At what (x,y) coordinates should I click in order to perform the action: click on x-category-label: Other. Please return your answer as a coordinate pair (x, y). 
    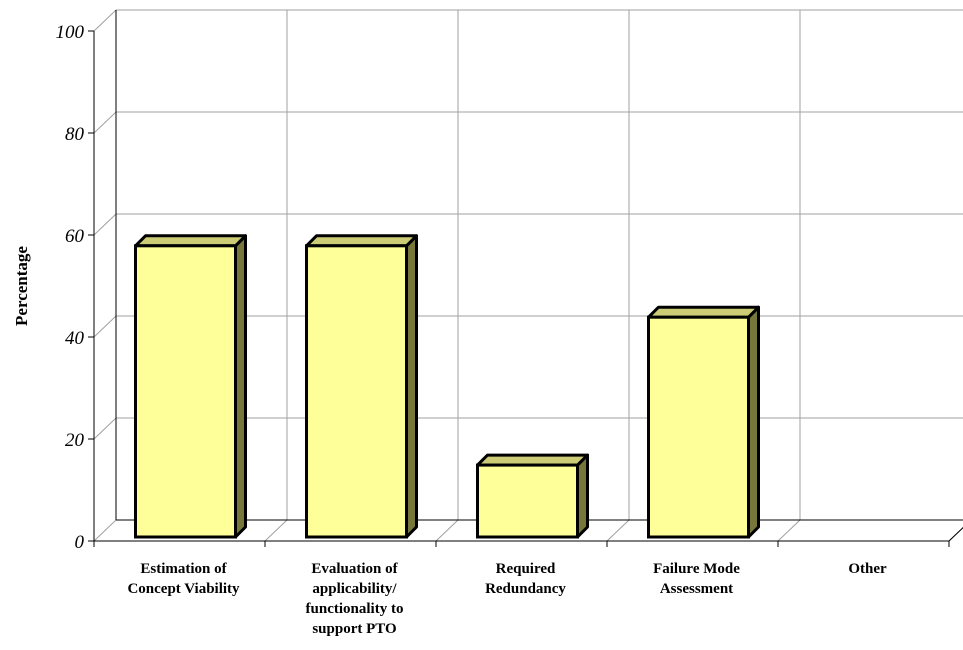
    Looking at the image, I should click on (867, 569).